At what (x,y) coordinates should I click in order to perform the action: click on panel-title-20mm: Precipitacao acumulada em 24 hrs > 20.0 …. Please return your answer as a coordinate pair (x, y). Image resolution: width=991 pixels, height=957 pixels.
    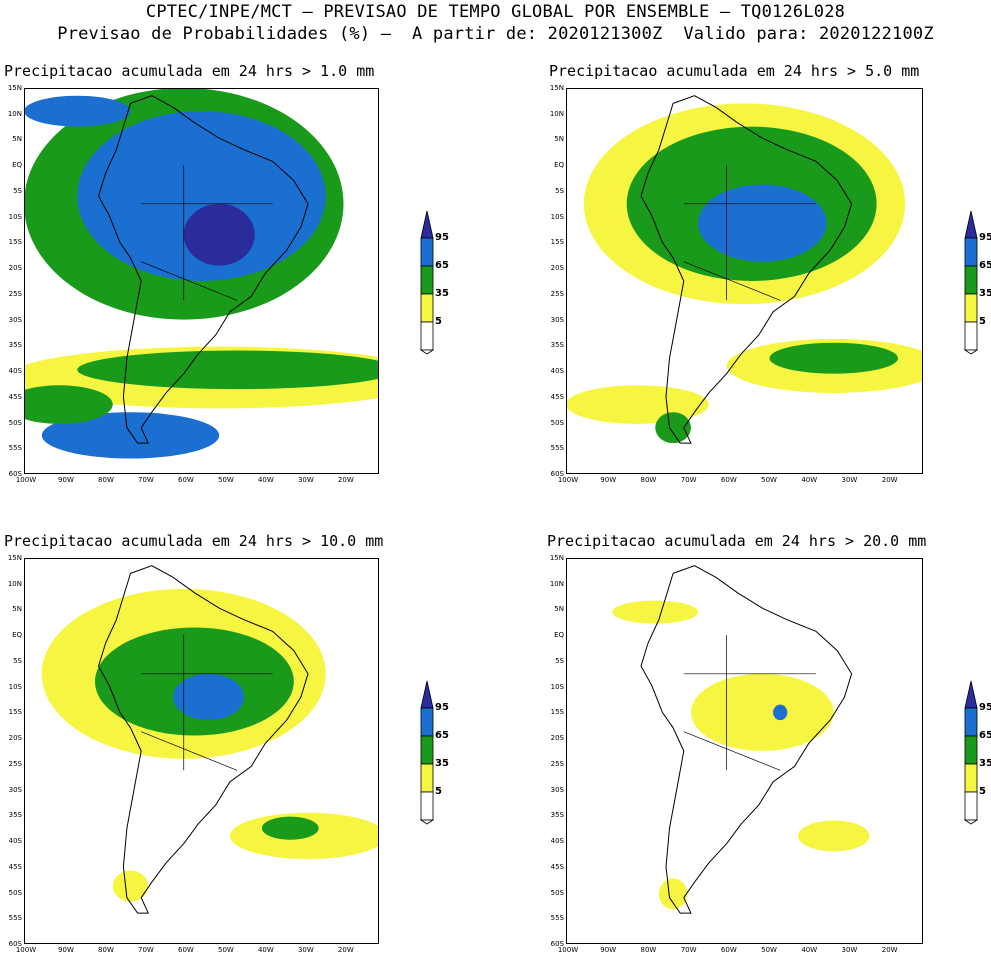
    Looking at the image, I should click on (737, 541).